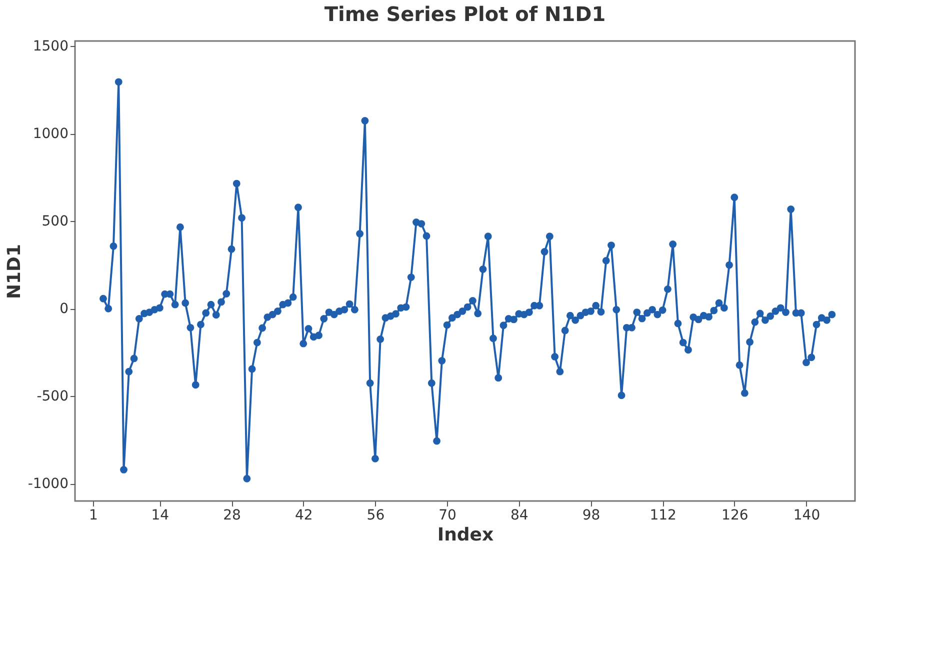 Image resolution: width=947 pixels, height=646 pixels. What do you see at coordinates (50, 134) in the screenshot?
I see `y-tick-label: 1000` at bounding box center [50, 134].